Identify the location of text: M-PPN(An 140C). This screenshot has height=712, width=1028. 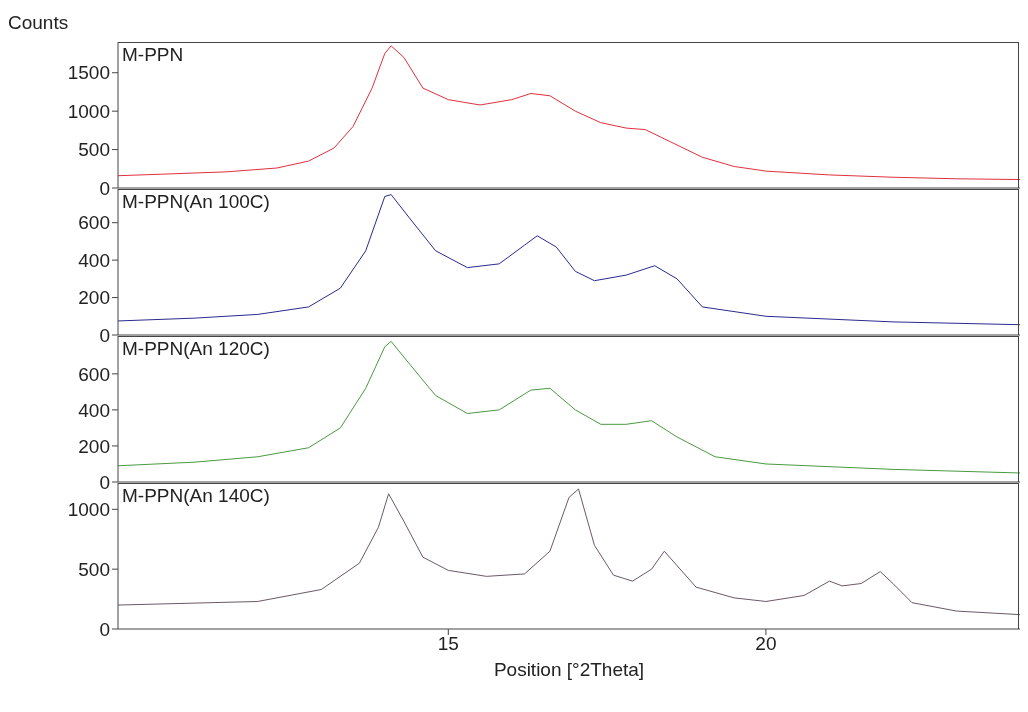
(196, 496).